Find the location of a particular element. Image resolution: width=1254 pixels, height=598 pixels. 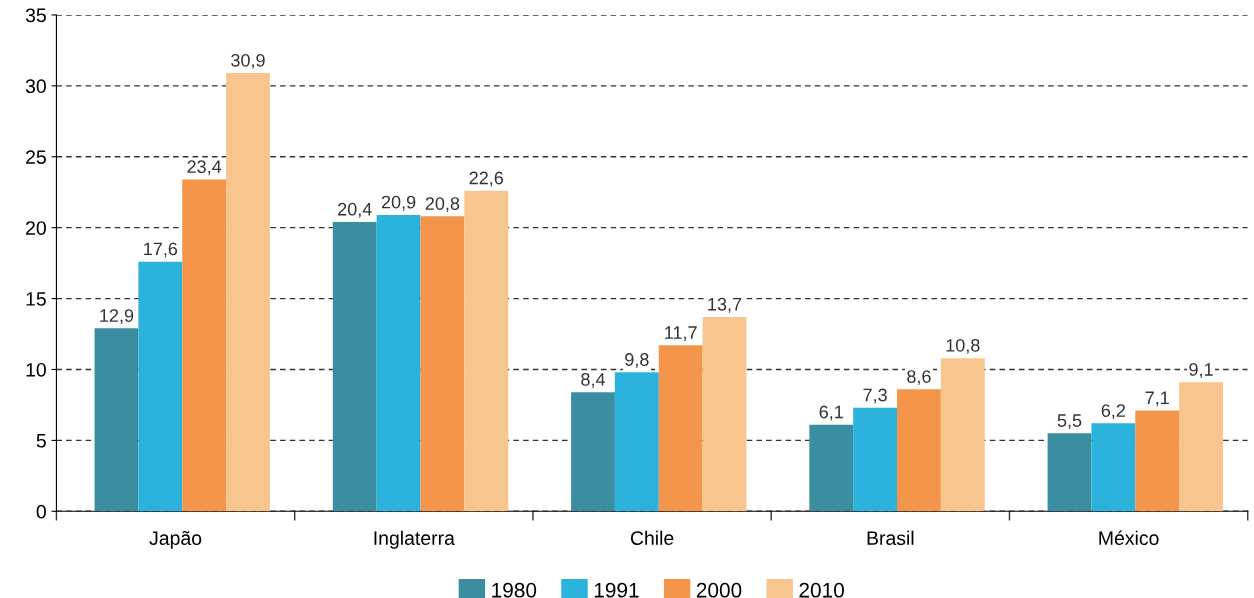

text: 10,8 is located at coordinates (963, 346).